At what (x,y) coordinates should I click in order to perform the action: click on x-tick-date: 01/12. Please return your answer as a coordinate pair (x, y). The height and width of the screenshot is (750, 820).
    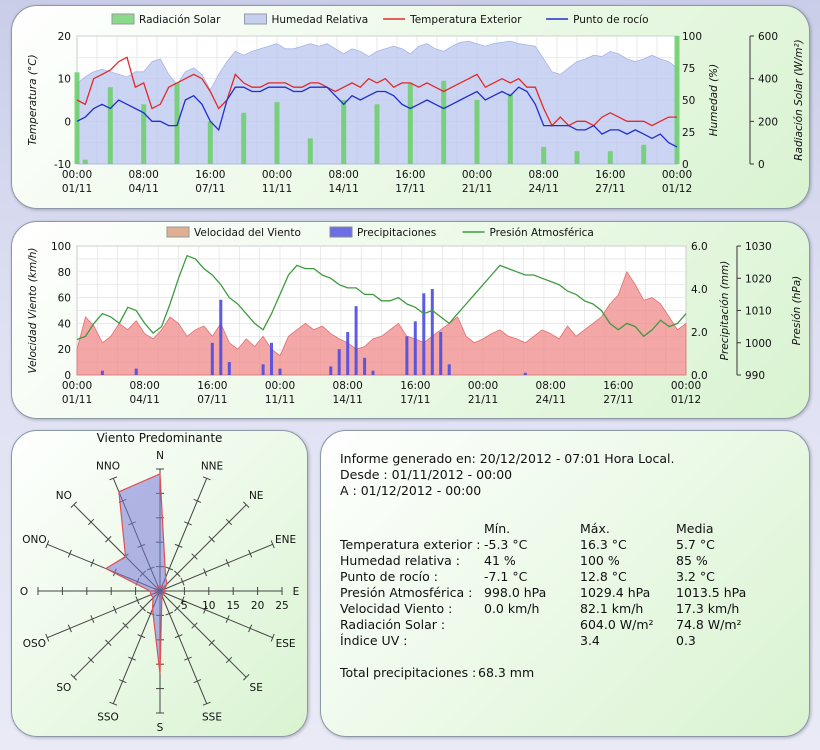
    Looking at the image, I should click on (686, 400).